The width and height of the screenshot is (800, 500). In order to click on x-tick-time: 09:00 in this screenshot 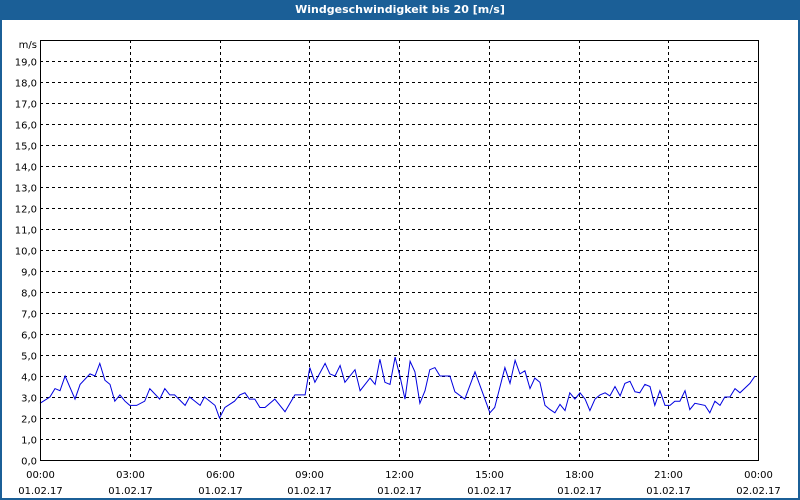, I will do `click(309, 475)`.